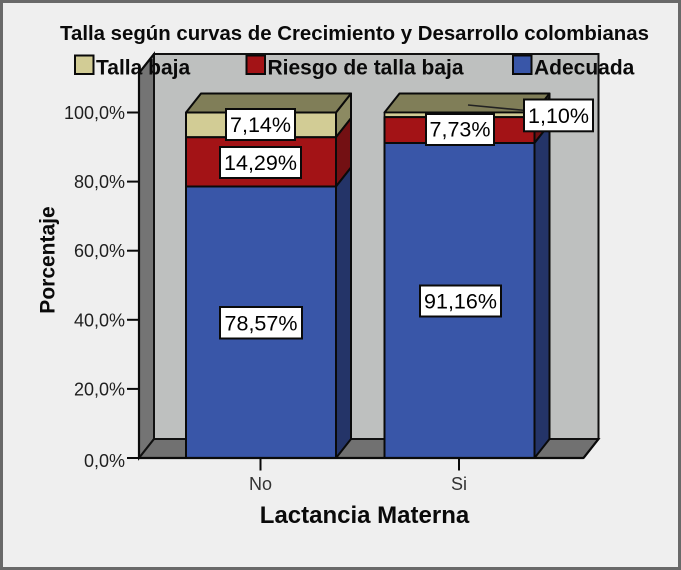 Image resolution: width=681 pixels, height=570 pixels. What do you see at coordinates (261, 324) in the screenshot?
I see `svg-text: 78,57%` at bounding box center [261, 324].